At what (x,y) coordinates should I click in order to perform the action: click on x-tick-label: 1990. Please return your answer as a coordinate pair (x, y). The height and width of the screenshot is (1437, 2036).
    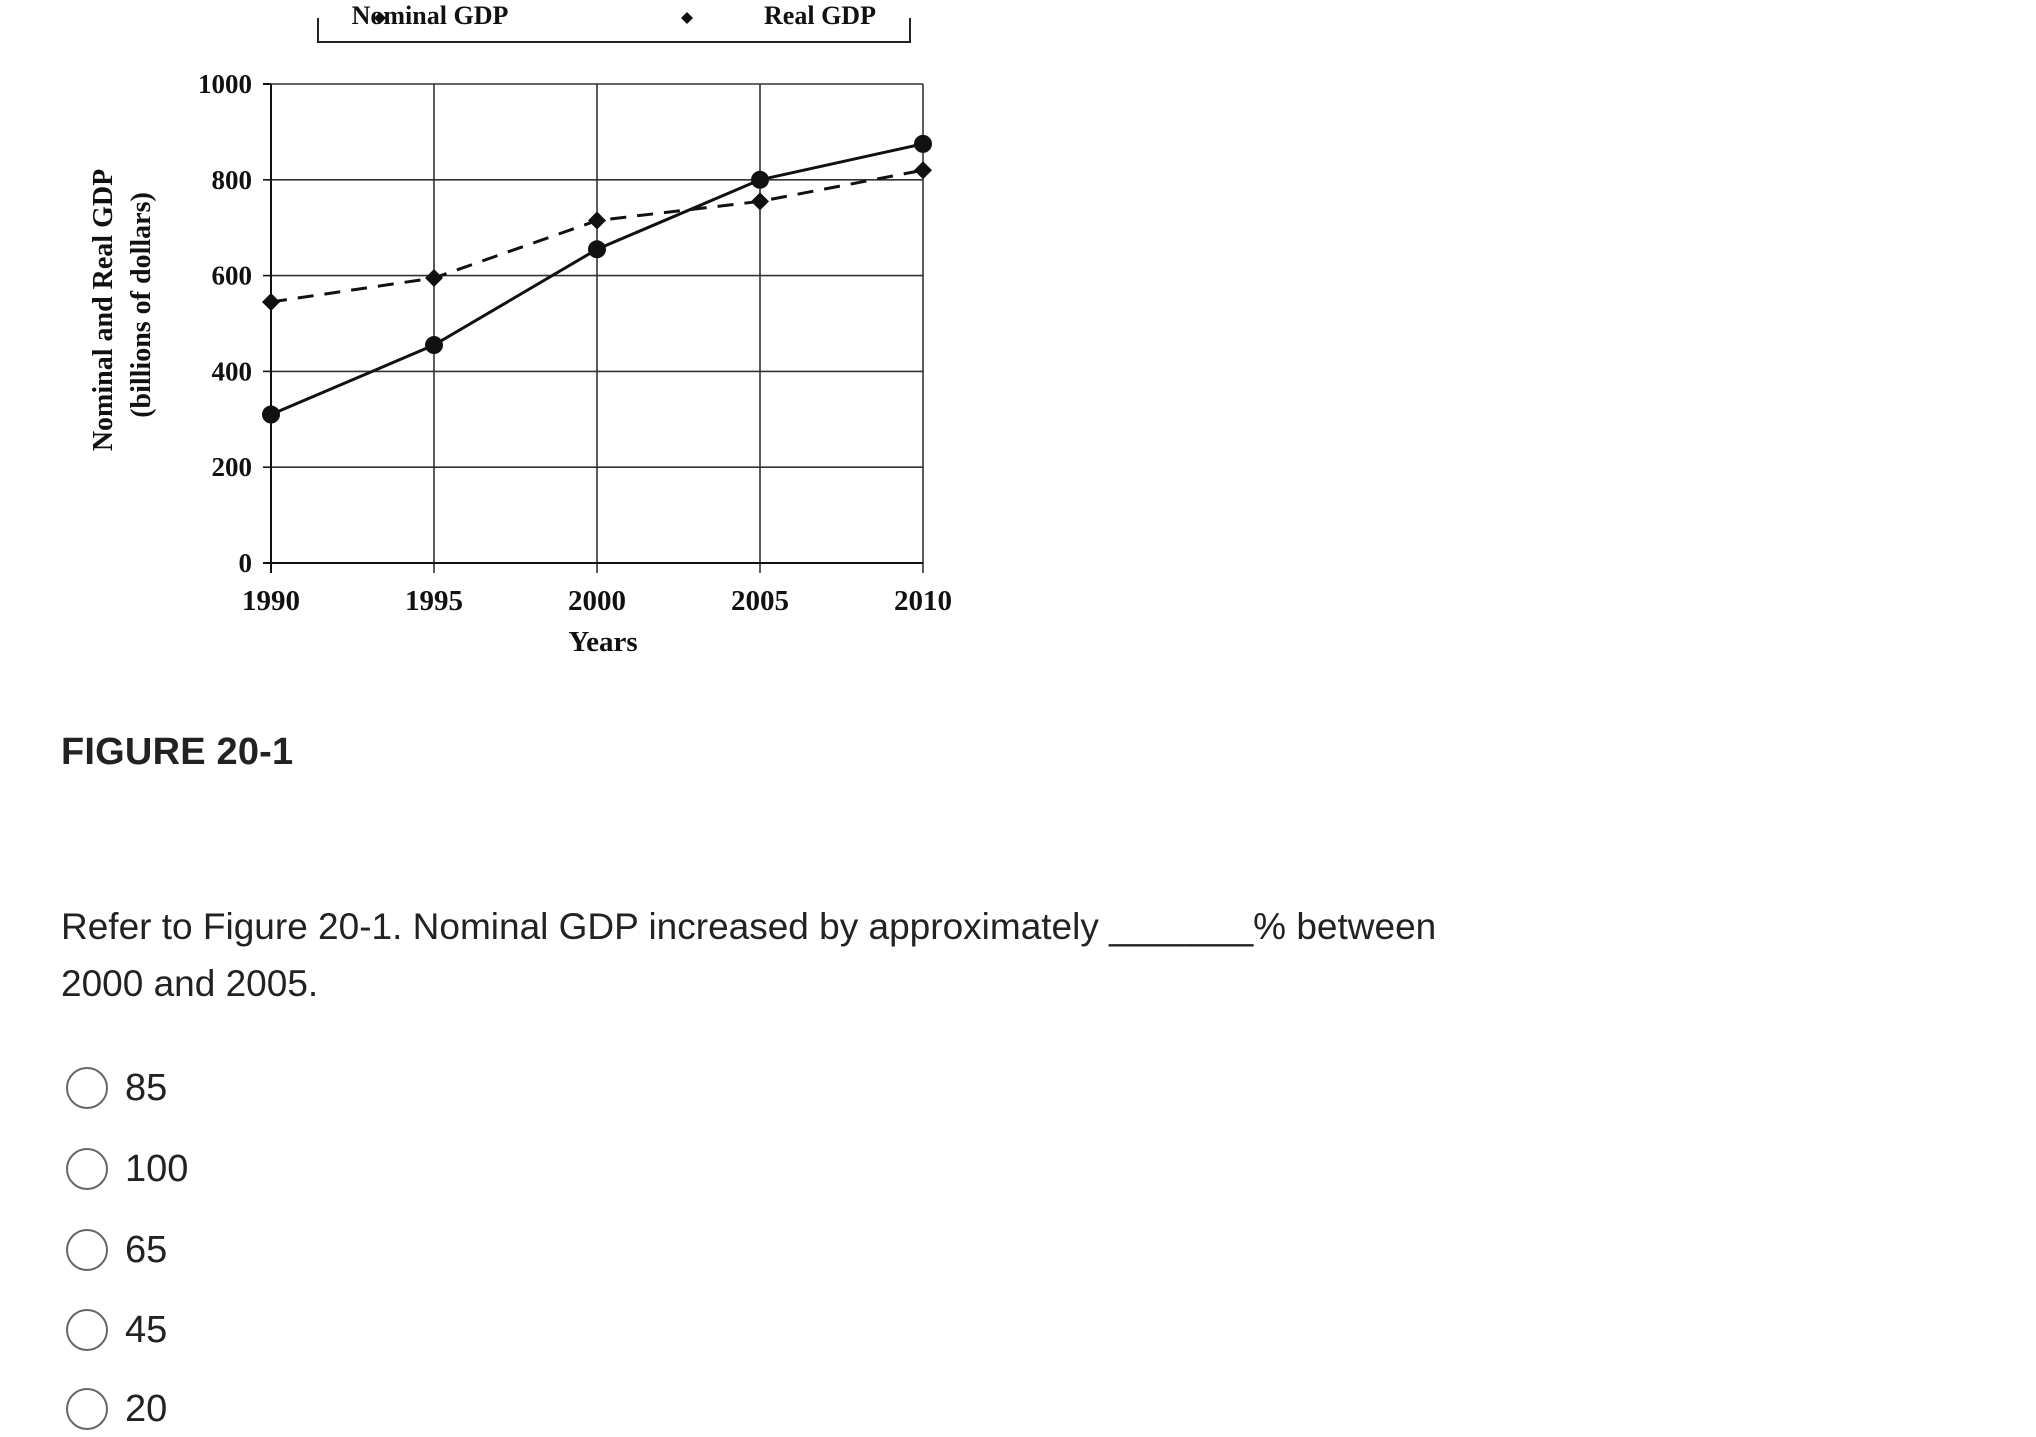
    Looking at the image, I should click on (271, 601).